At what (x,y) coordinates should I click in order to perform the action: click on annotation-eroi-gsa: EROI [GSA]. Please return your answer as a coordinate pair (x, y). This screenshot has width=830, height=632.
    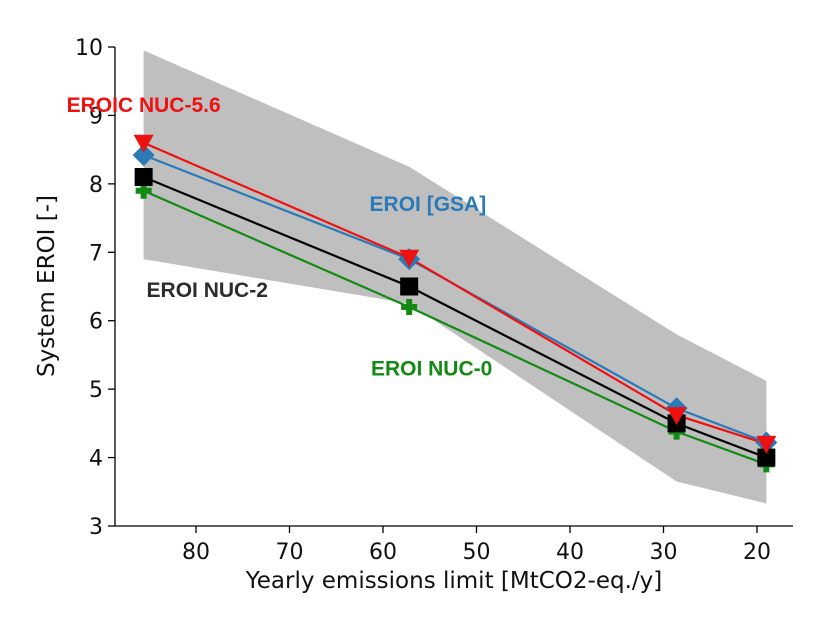
    Looking at the image, I should click on (428, 204).